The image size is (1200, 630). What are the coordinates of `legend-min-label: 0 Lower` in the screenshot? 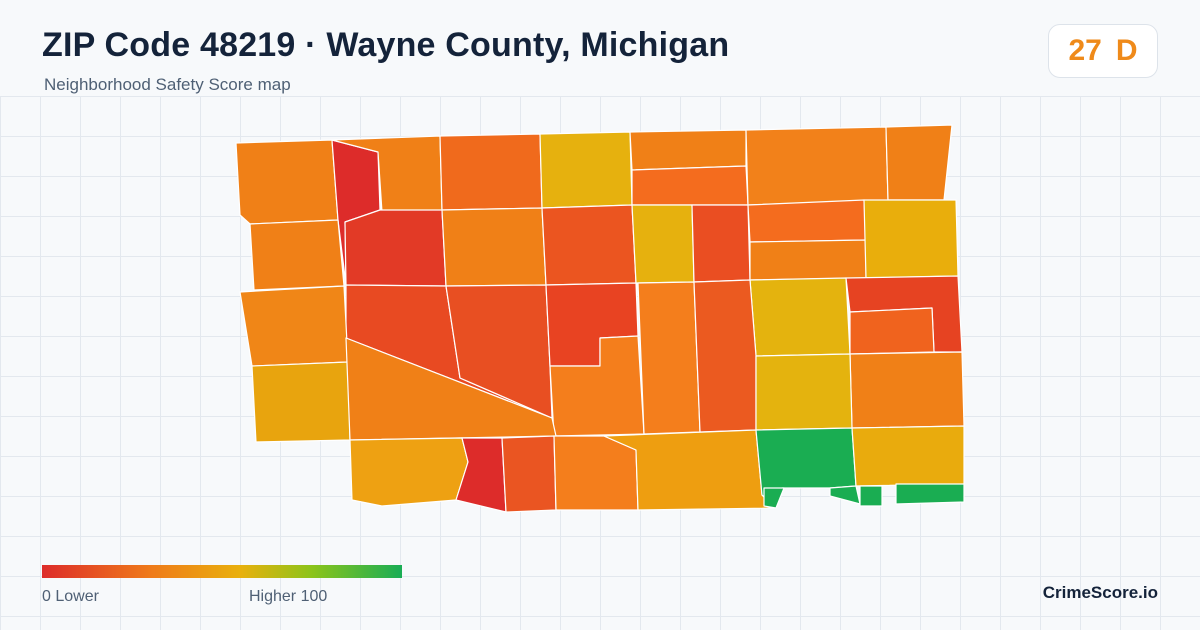 It's located at (70, 596).